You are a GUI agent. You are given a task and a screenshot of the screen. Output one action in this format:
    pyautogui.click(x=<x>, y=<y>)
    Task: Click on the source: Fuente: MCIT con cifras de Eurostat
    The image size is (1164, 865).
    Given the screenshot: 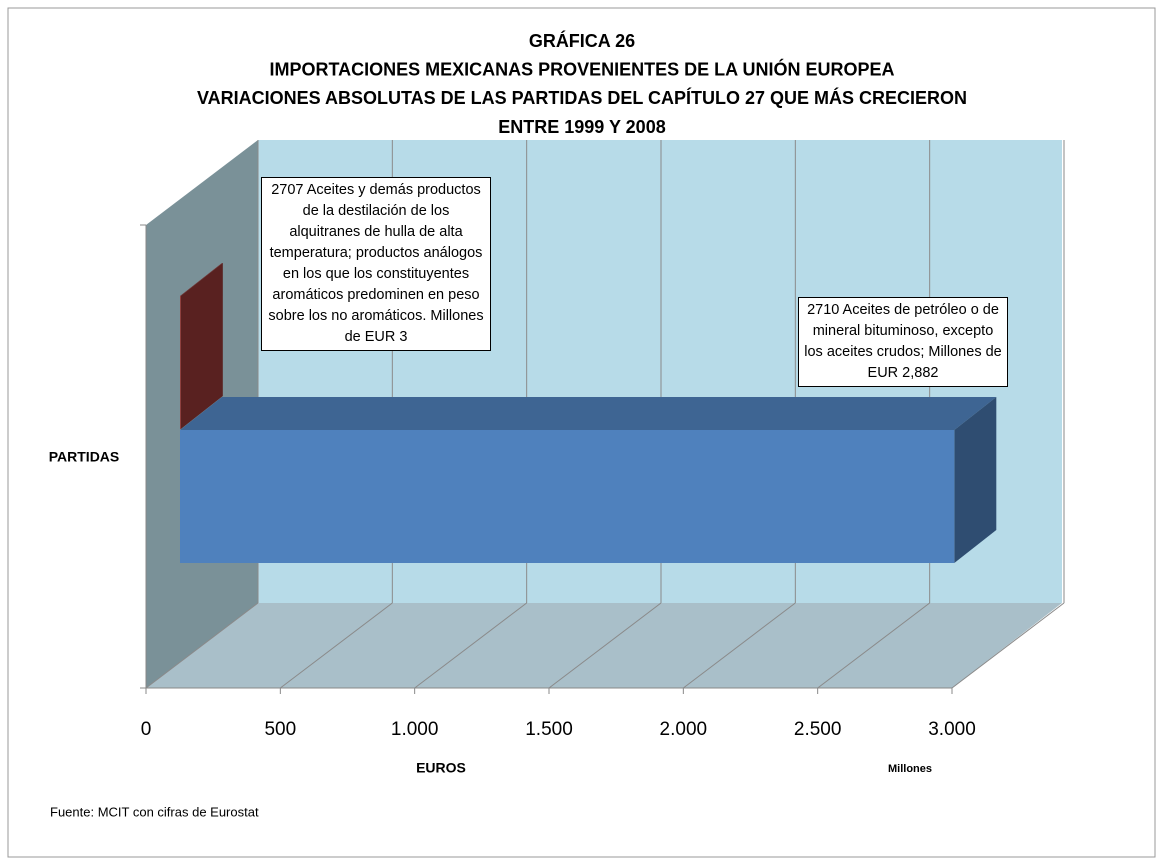 What is the action you would take?
    pyautogui.click(x=154, y=811)
    